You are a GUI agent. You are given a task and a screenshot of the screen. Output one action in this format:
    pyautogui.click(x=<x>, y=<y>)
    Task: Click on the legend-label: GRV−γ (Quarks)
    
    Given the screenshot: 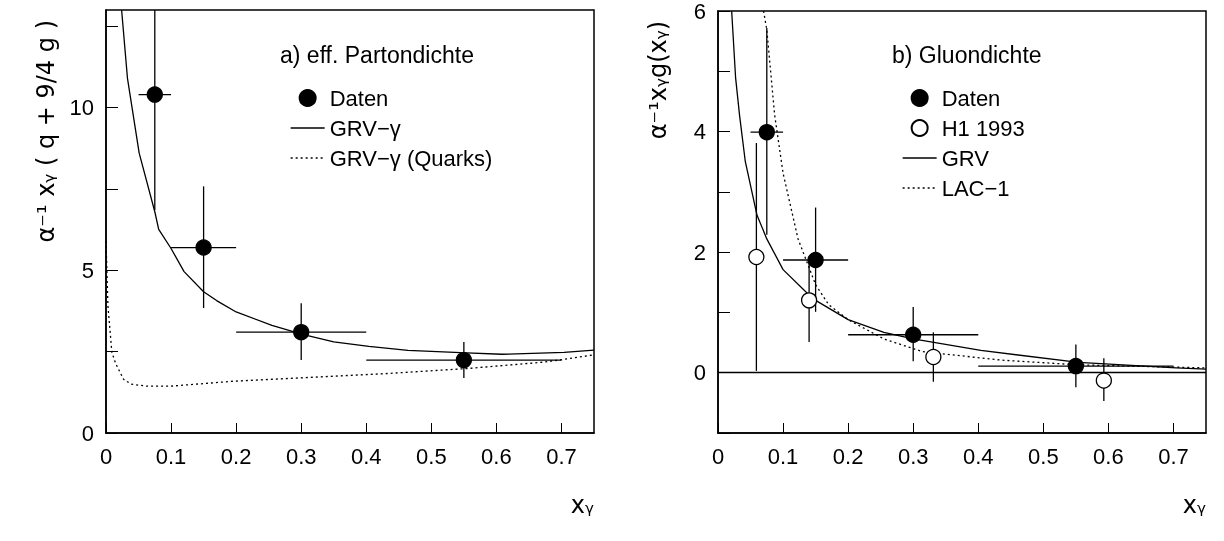 What is the action you would take?
    pyautogui.click(x=411, y=158)
    